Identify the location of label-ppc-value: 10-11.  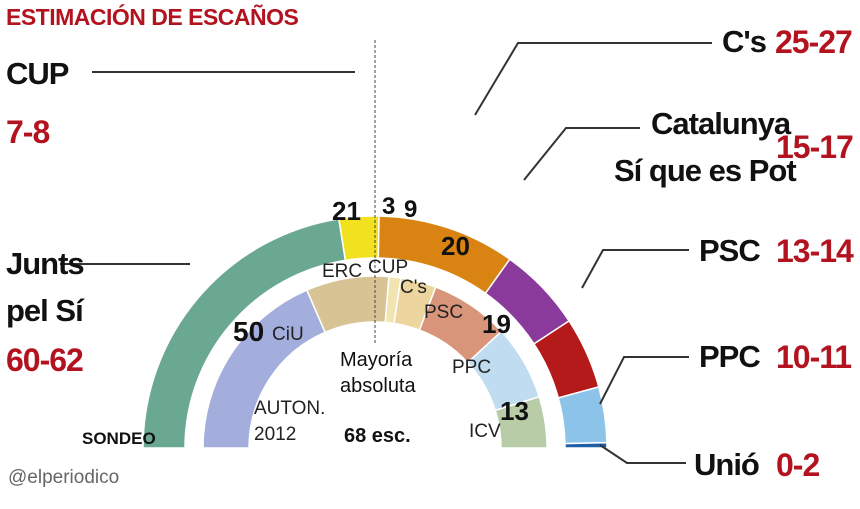
(814, 357).